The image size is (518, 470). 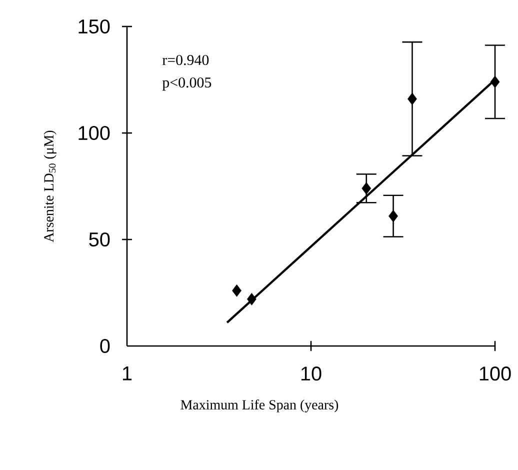 I want to click on x-tick-label: 1, so click(x=127, y=373).